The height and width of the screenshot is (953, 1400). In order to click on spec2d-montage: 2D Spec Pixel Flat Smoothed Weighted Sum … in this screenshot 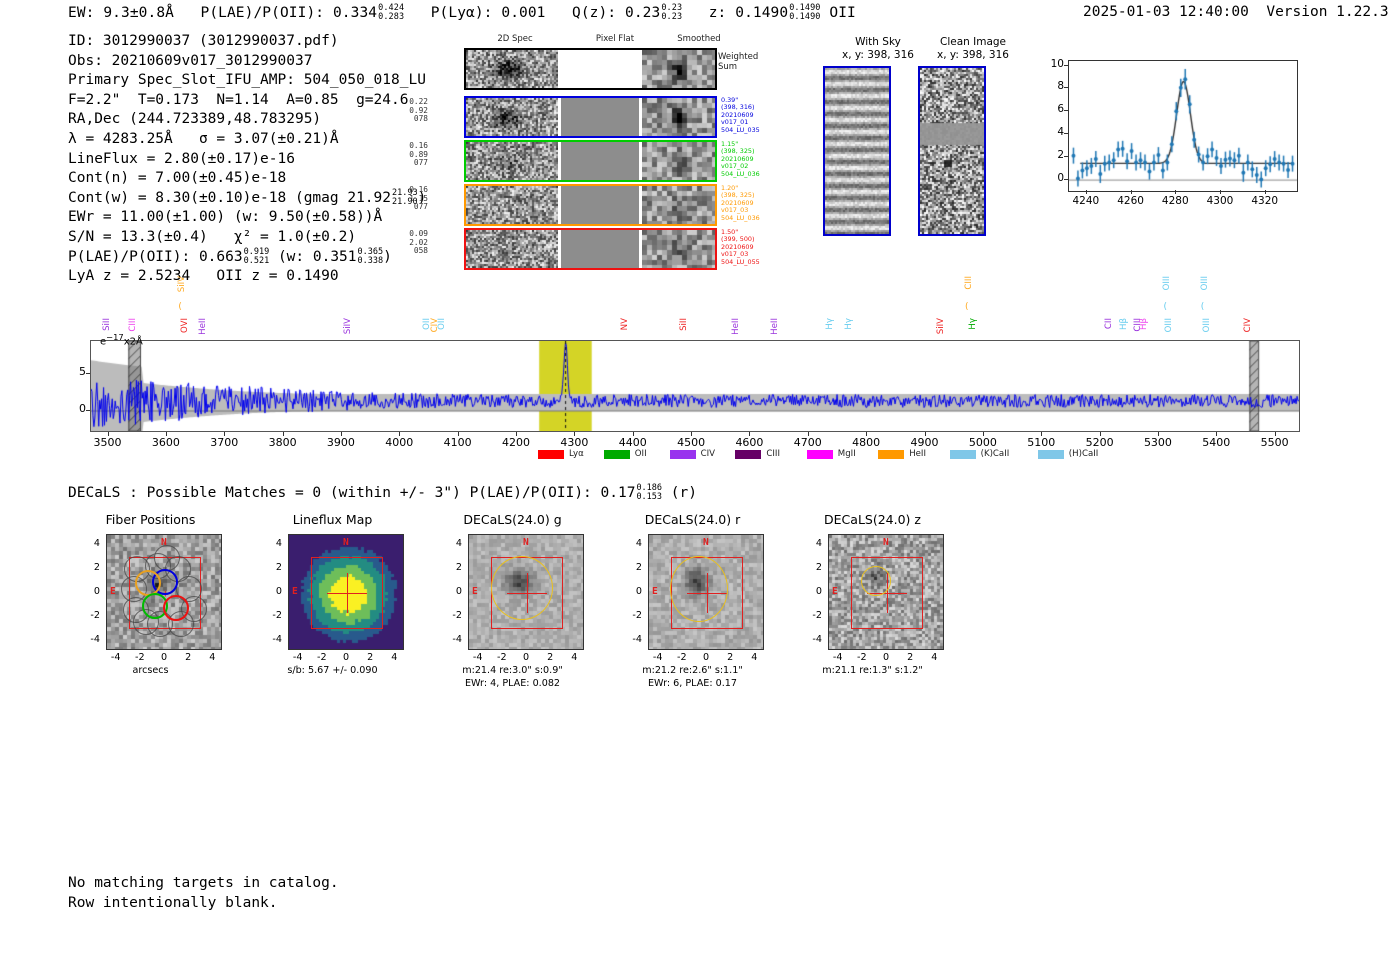, I will do `click(585, 152)`.